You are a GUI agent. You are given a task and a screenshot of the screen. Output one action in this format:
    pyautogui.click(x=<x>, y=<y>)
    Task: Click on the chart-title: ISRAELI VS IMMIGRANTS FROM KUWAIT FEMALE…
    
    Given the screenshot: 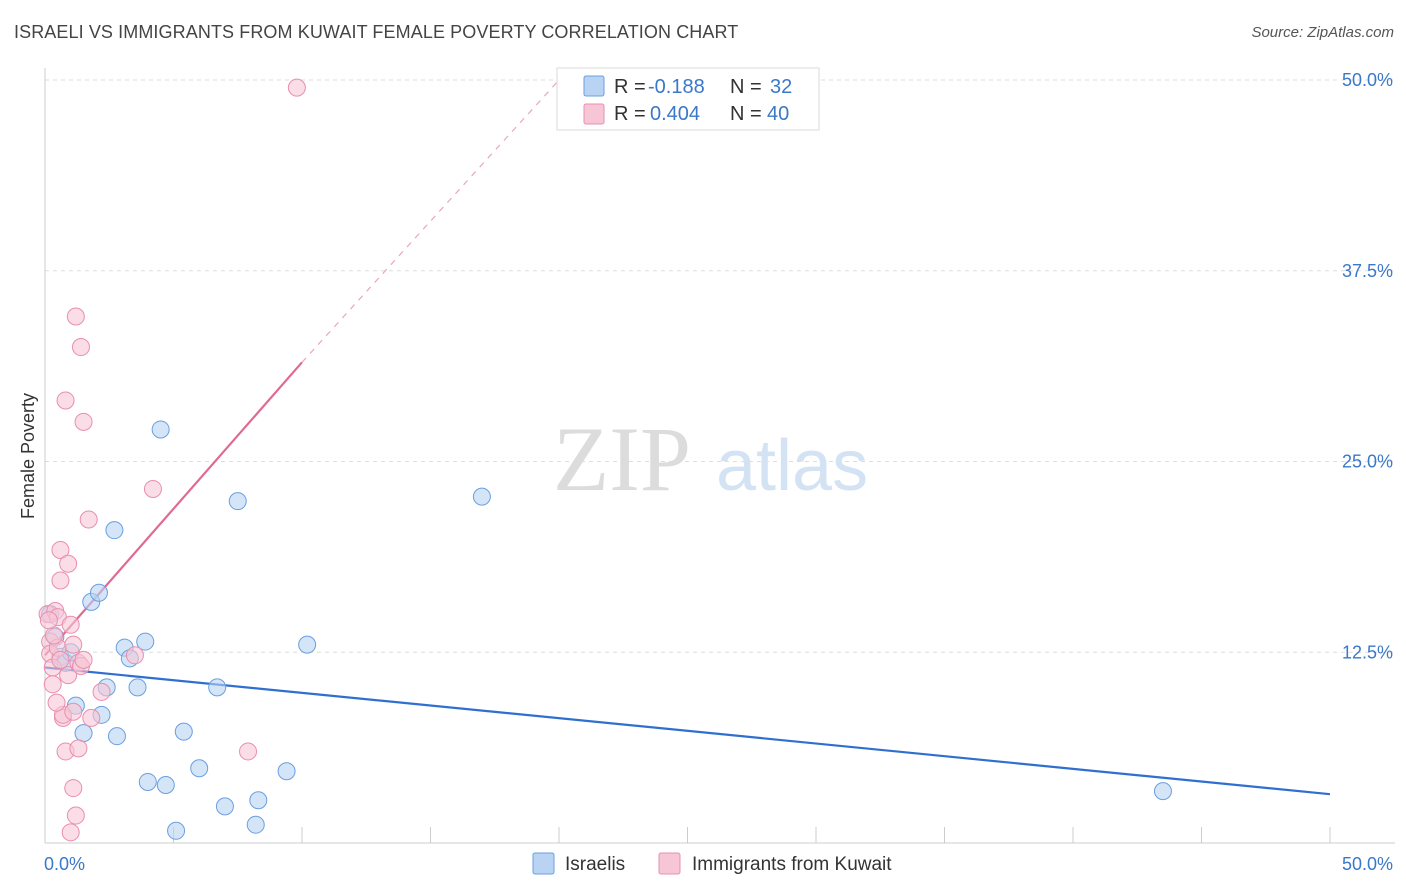 What is the action you would take?
    pyautogui.click(x=376, y=32)
    